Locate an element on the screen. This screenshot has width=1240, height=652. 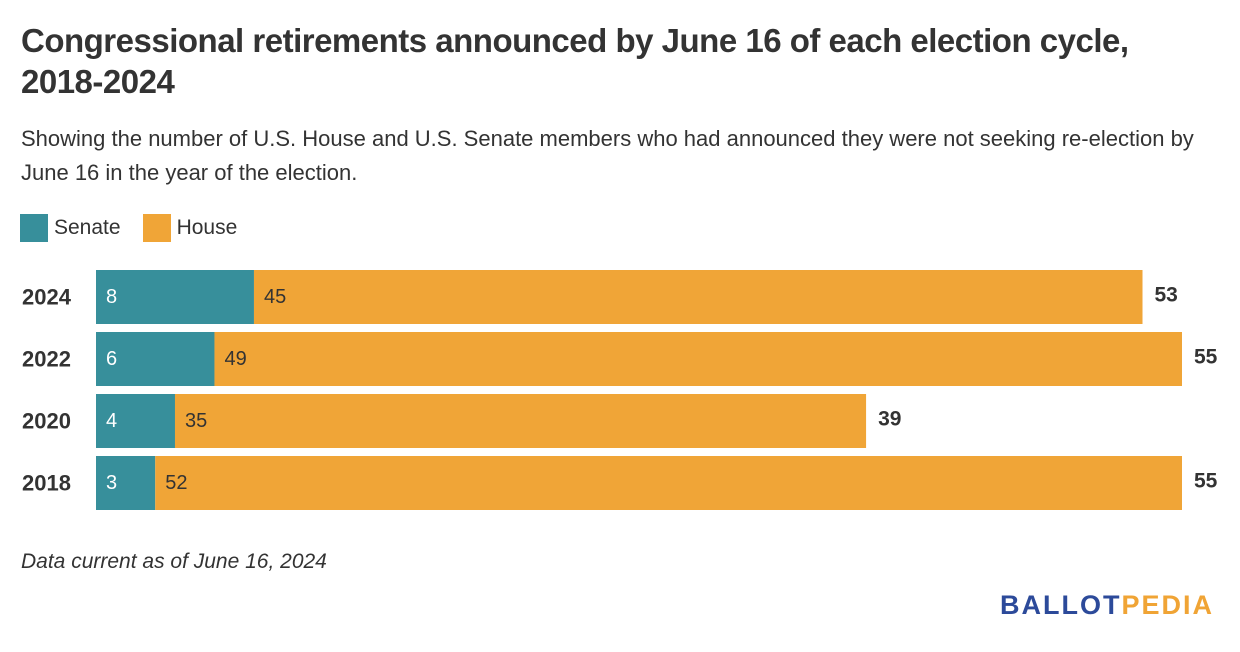
legend-label-senate: Senate is located at coordinates (87, 227).